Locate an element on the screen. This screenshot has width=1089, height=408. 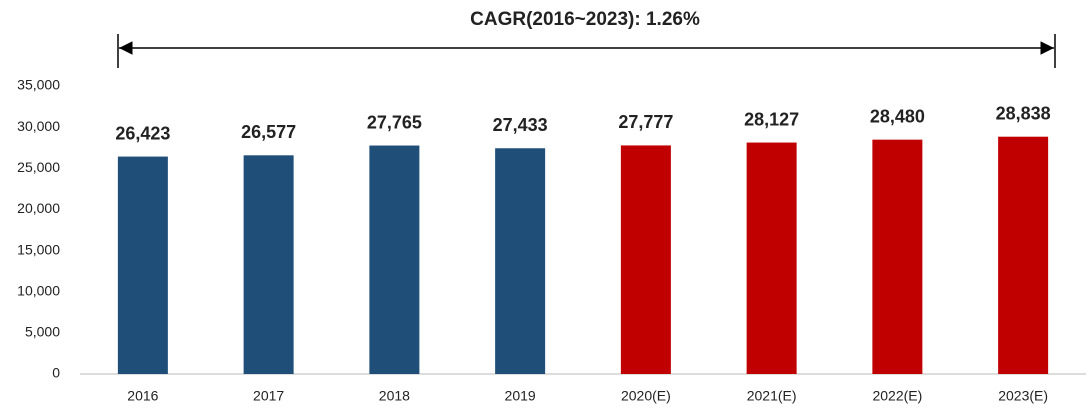
y-tick-label: 15,000 is located at coordinates (38, 249).